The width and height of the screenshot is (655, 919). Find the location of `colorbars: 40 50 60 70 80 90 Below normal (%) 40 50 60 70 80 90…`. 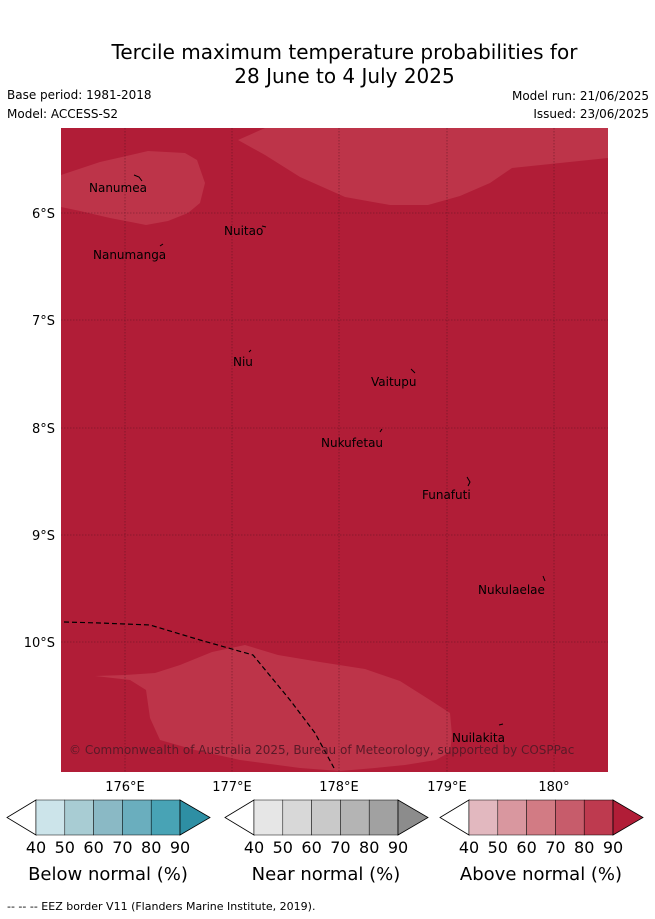

colorbars: 40 50 60 70 80 90 Below normal (%) 40 50 60 70 80 90… is located at coordinates (325, 842).